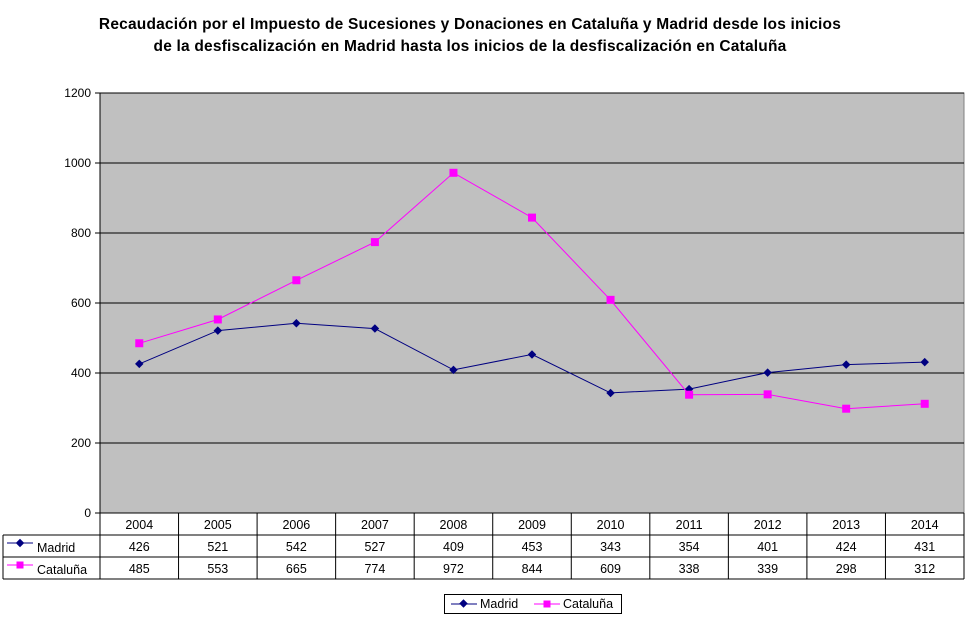 The image size is (971, 620). What do you see at coordinates (846, 525) in the screenshot?
I see `x-tick-label-2013: 2013` at bounding box center [846, 525].